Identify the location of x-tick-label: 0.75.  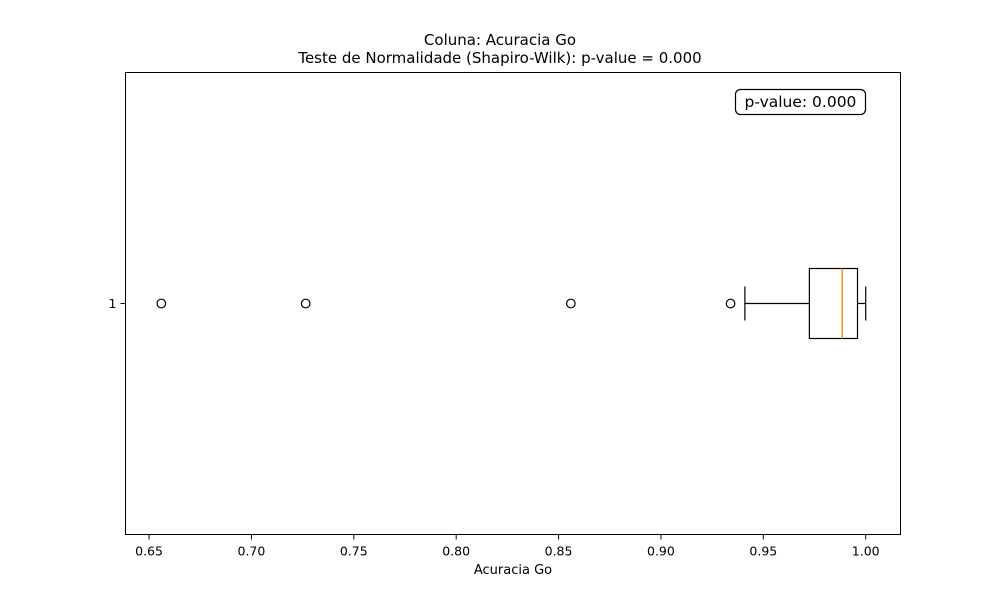
(354, 551).